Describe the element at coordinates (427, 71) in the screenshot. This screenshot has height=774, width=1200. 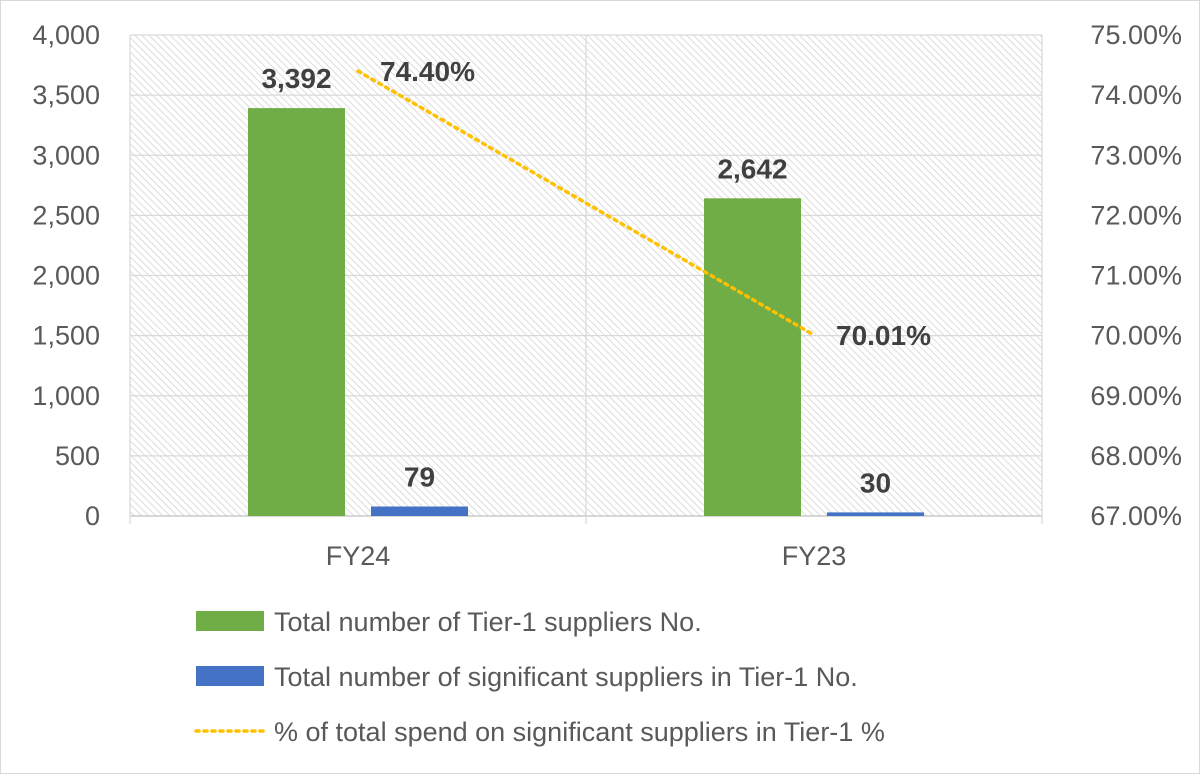
I see `line-data-label: 74.40%` at that location.